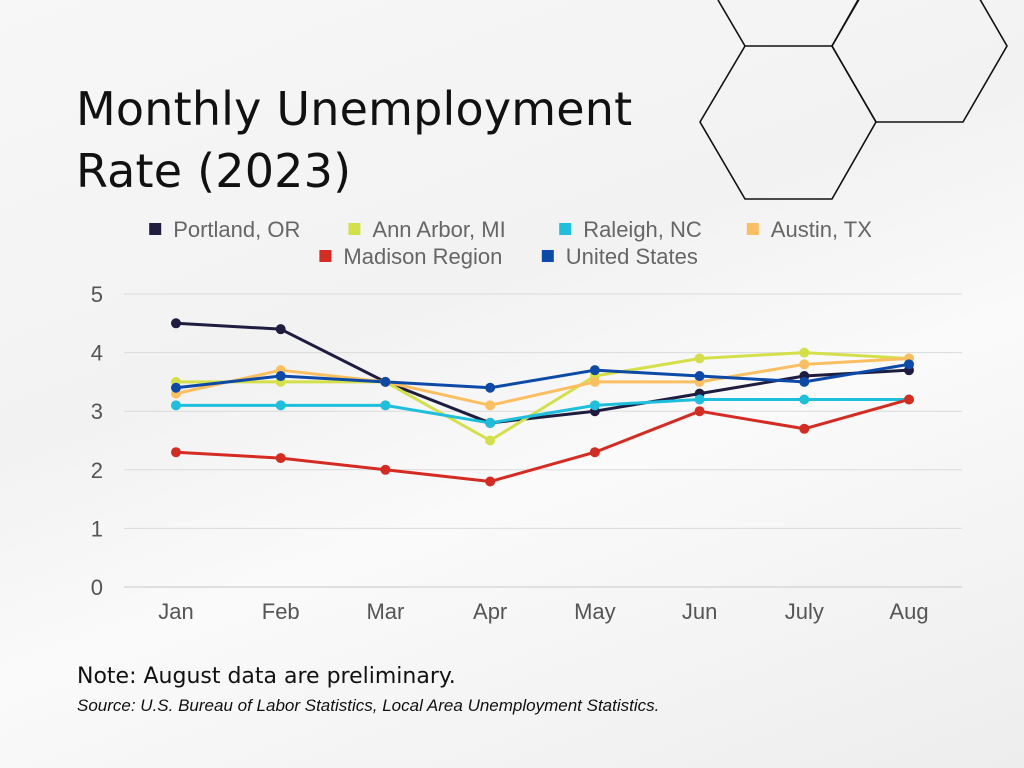  Describe the element at coordinates (97, 587) in the screenshot. I see `y-tick-label: 0` at that location.